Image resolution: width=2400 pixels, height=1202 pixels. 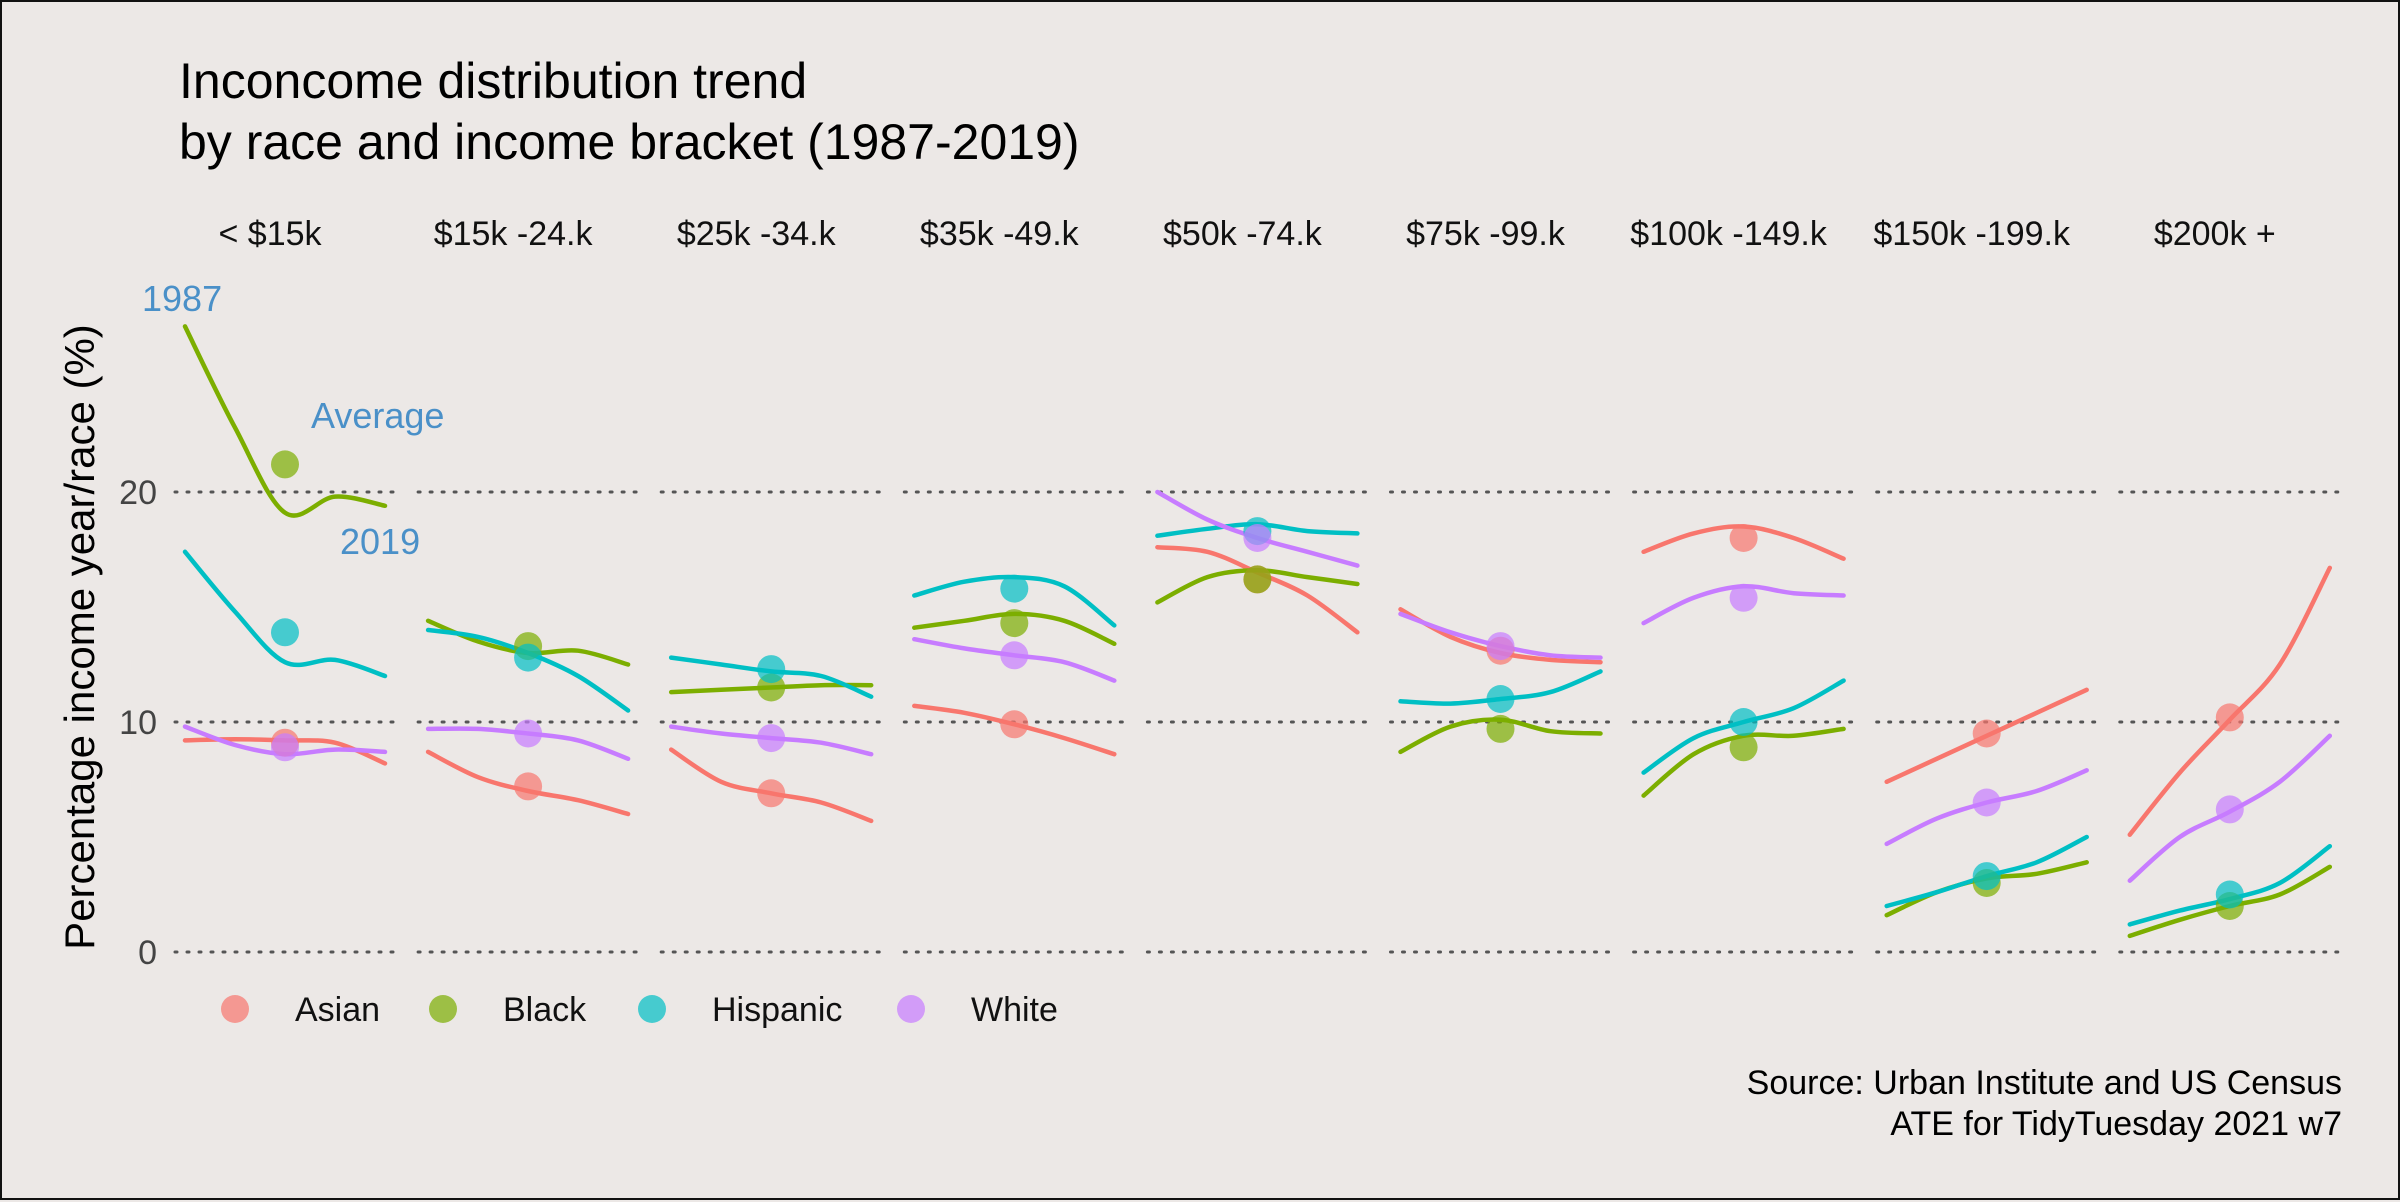 I want to click on y-tick-label: 10, so click(x=138, y=723).